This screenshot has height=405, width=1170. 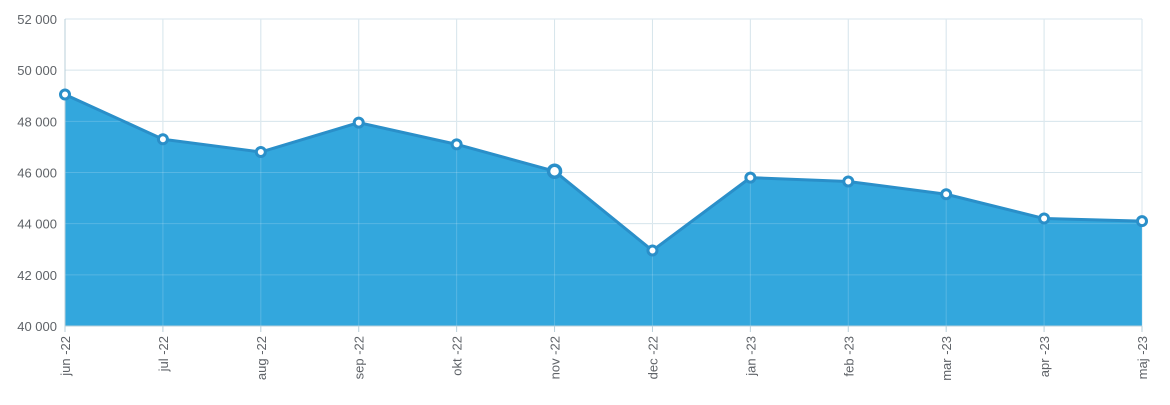 I want to click on y-tick-label: 40 000, so click(x=37, y=326).